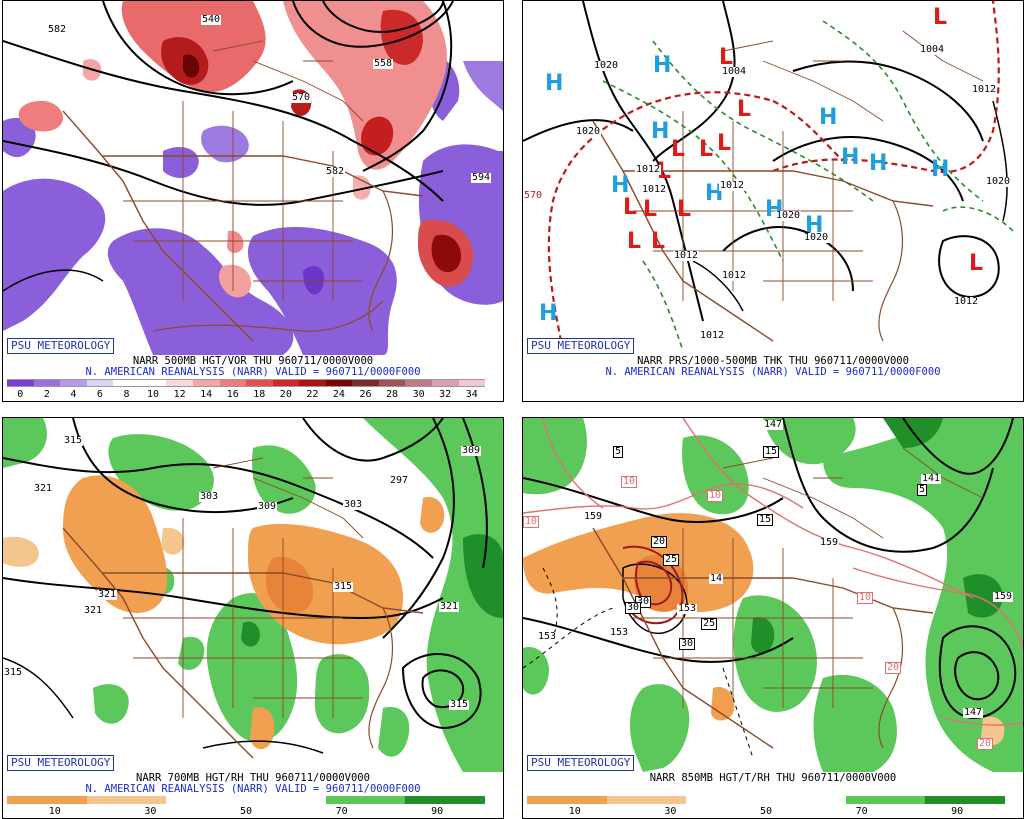  I want to click on rh-colorbar-ticks: 10 30 50 70 90, so click(766, 812).